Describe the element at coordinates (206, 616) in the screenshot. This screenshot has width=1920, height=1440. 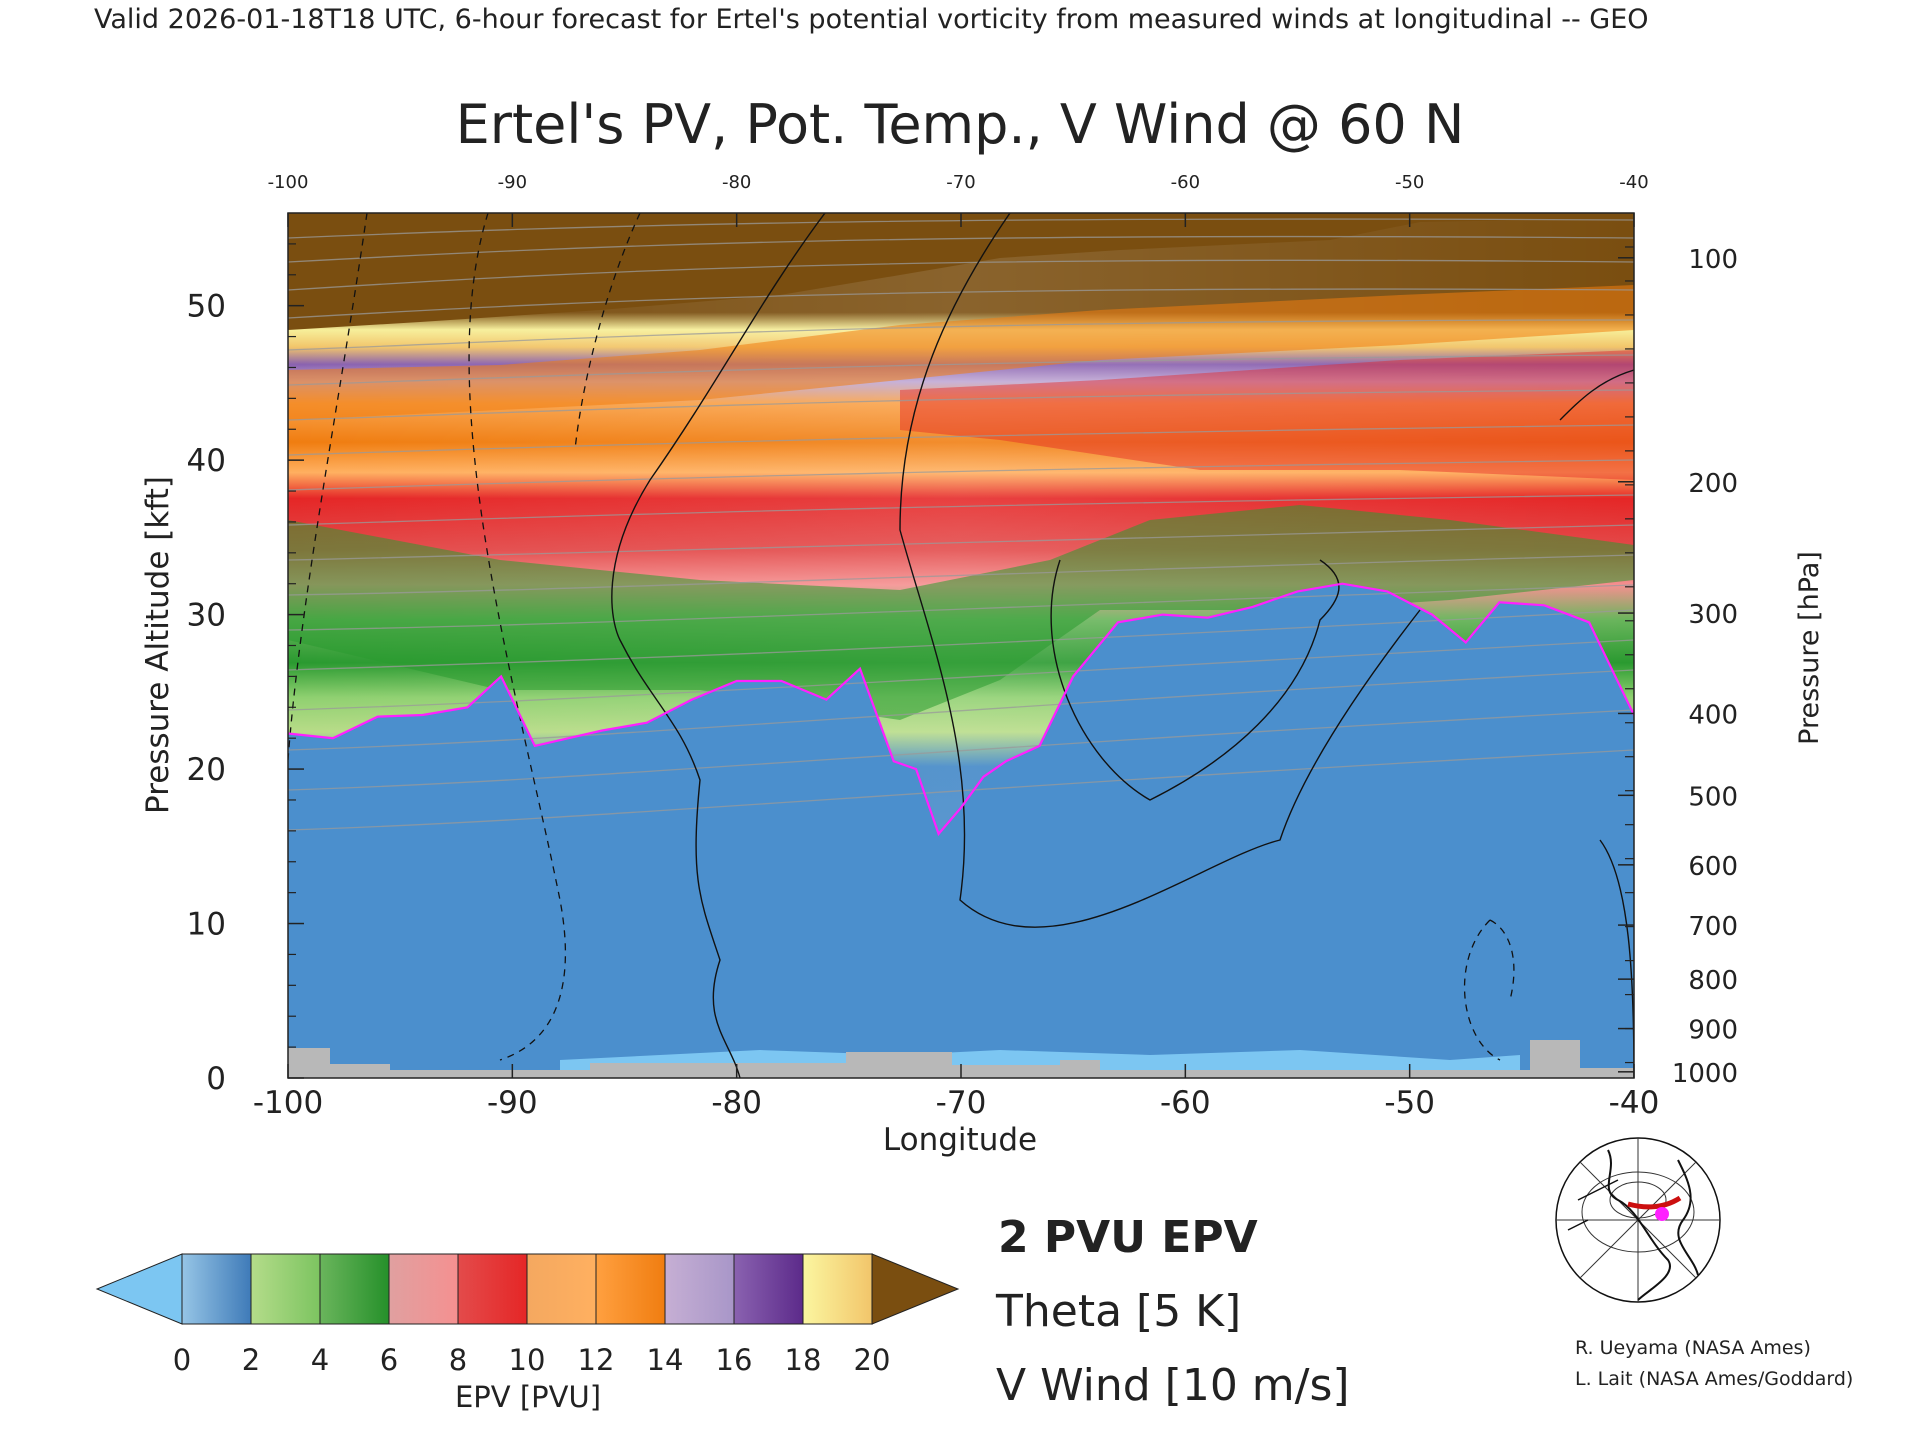
I see `y-tick-label: 30` at that location.